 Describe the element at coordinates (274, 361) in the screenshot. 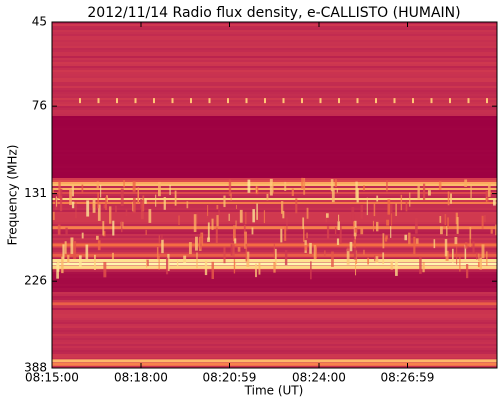

I see `spectrogram-line` at that location.